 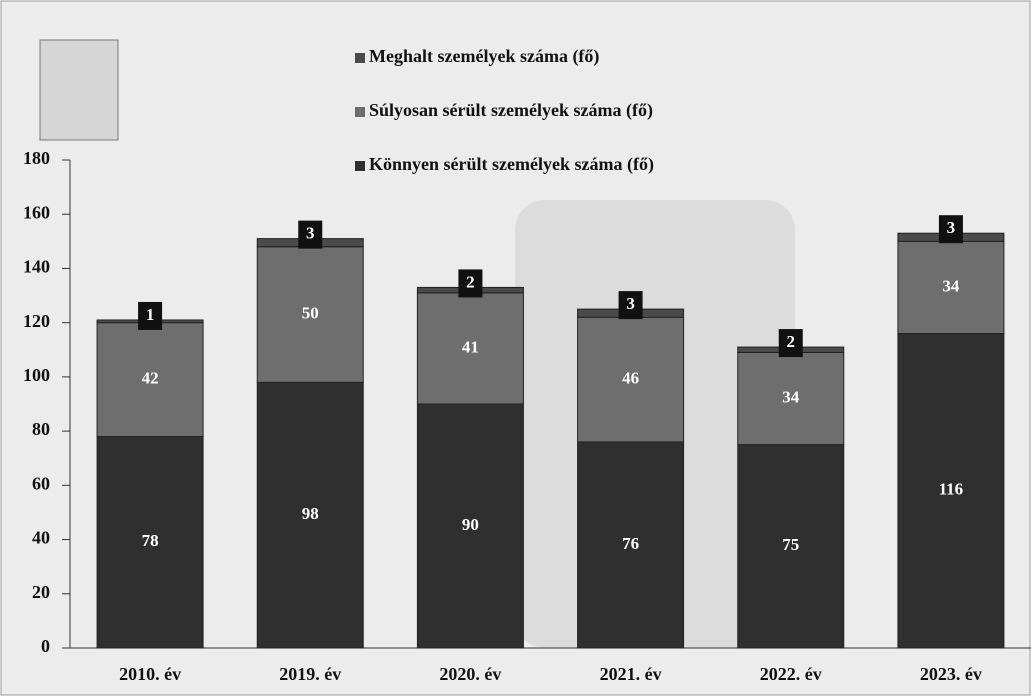 I want to click on y-tick-label: 20, so click(x=41, y=592).